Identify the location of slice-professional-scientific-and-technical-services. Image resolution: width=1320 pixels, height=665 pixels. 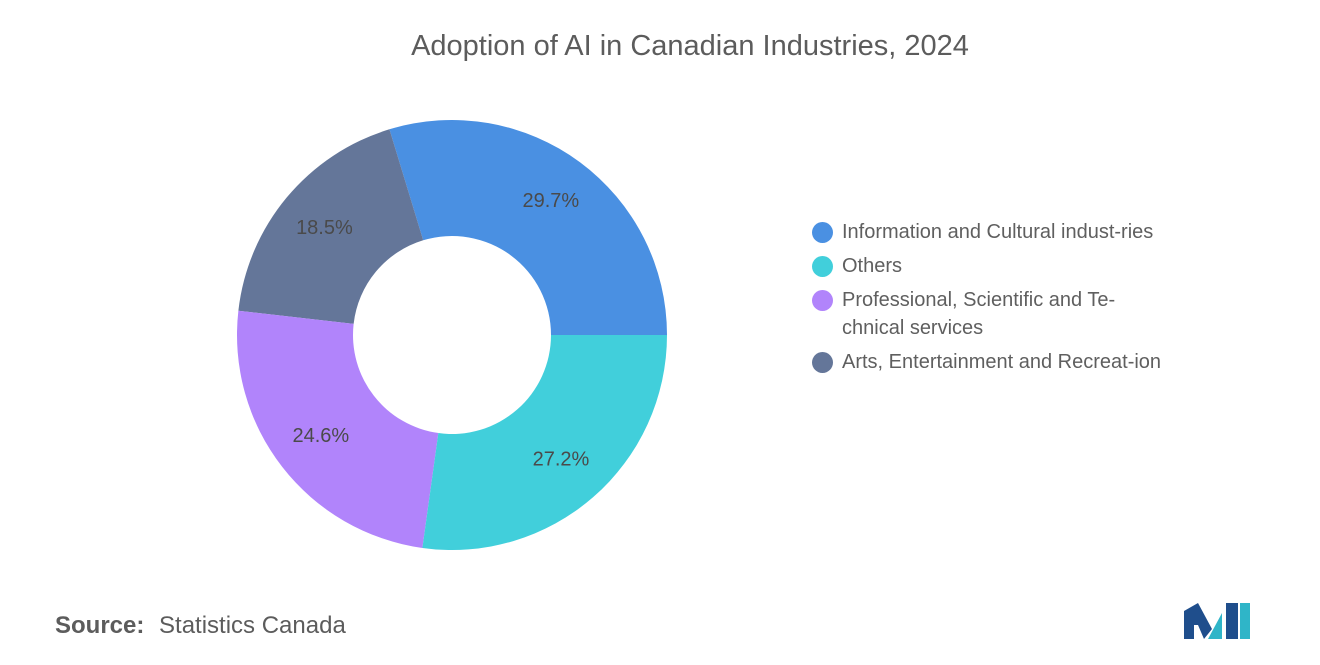
(337, 429).